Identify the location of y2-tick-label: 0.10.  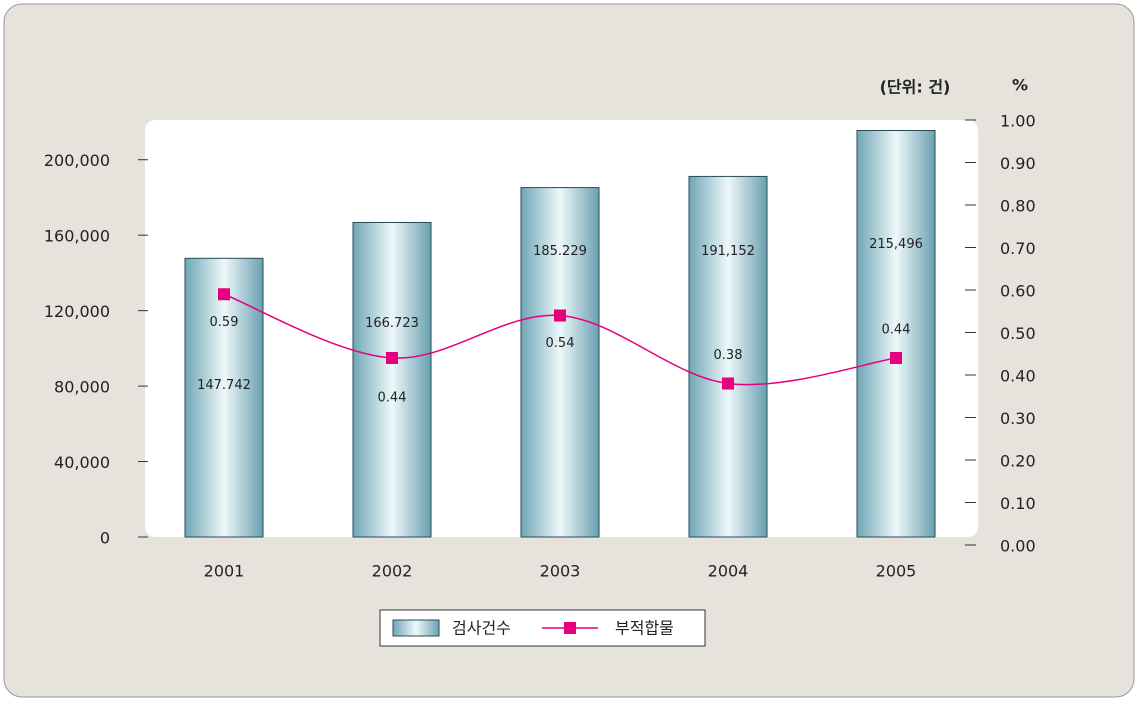
(1018, 503).